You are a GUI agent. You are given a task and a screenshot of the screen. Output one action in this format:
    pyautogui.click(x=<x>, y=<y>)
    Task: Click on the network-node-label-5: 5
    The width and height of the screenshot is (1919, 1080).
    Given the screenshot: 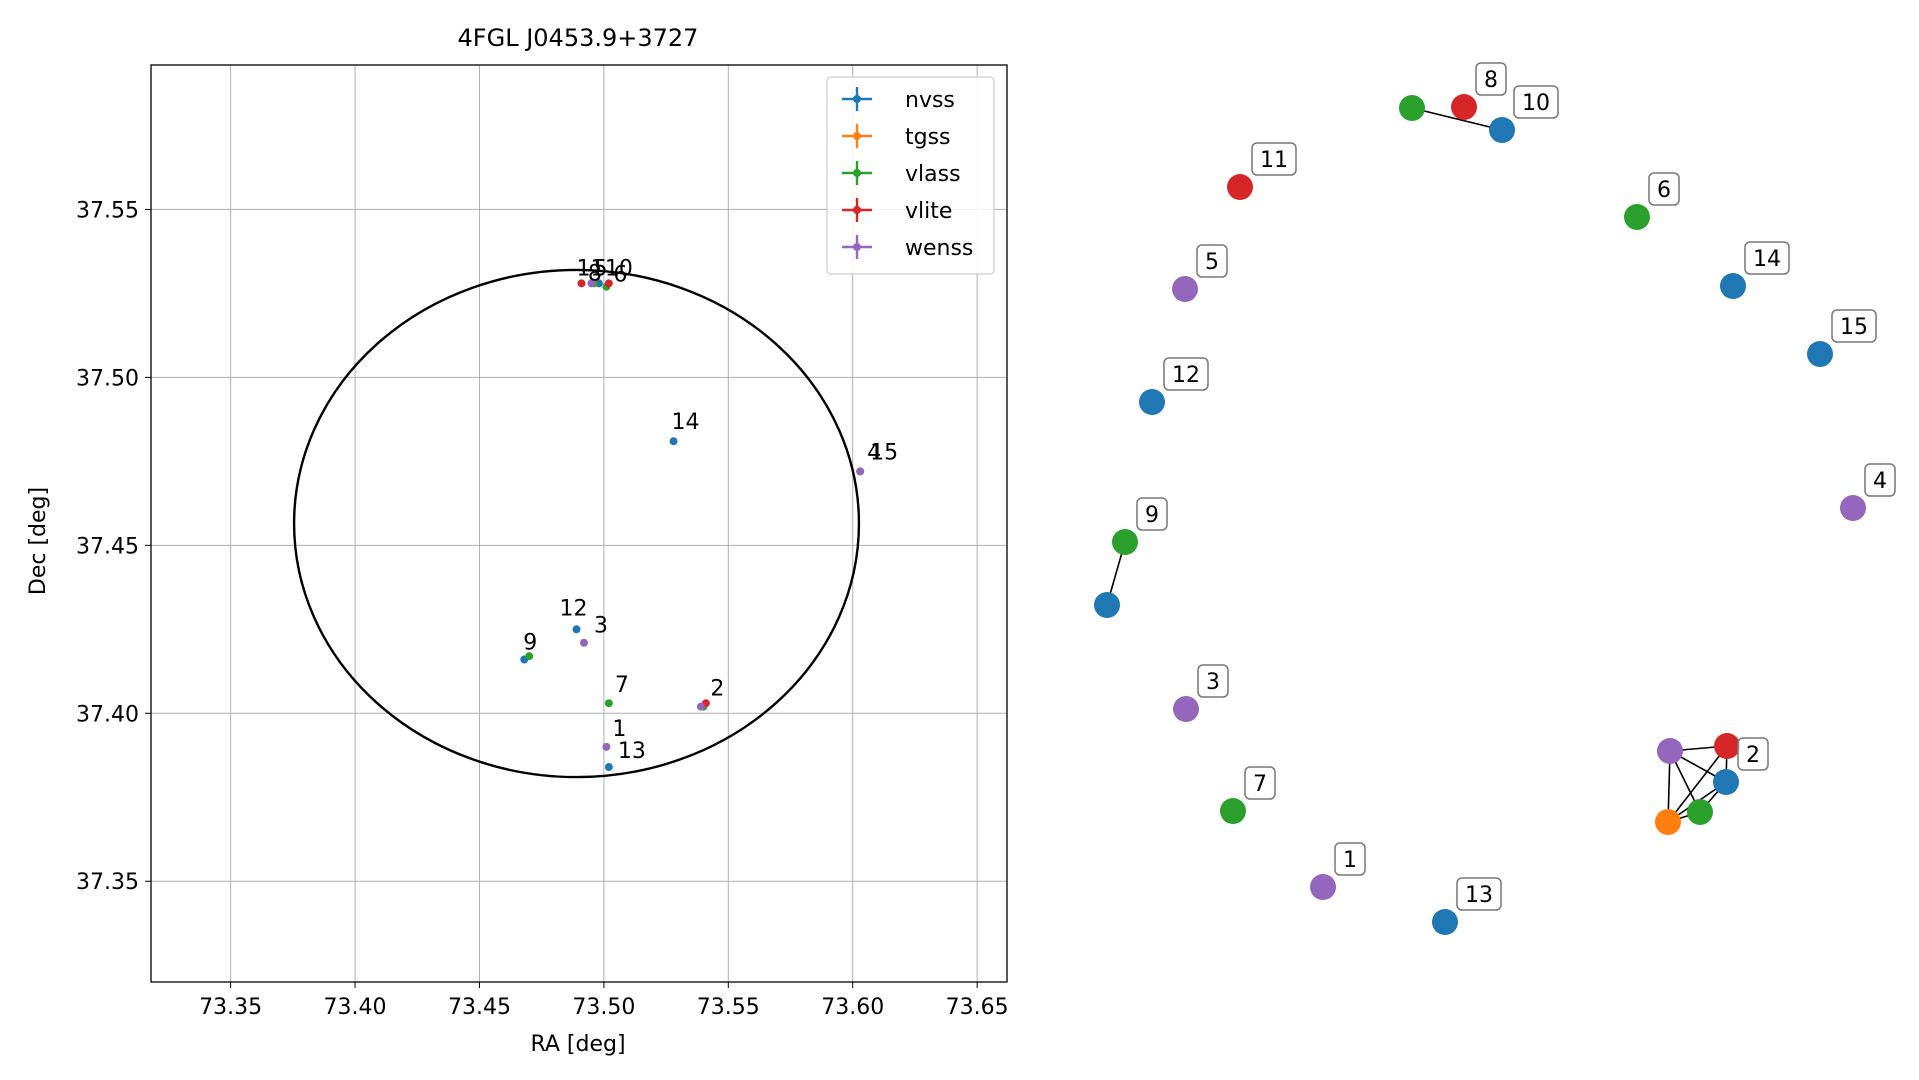 What is the action you would take?
    pyautogui.click(x=1212, y=261)
    